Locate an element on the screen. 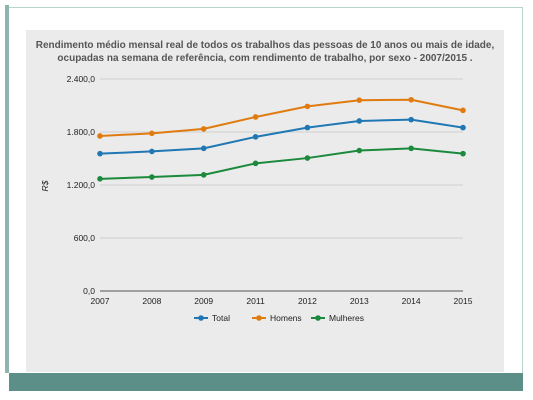 This screenshot has width=533, height=400. x-tick-label: 2009 is located at coordinates (203, 301).